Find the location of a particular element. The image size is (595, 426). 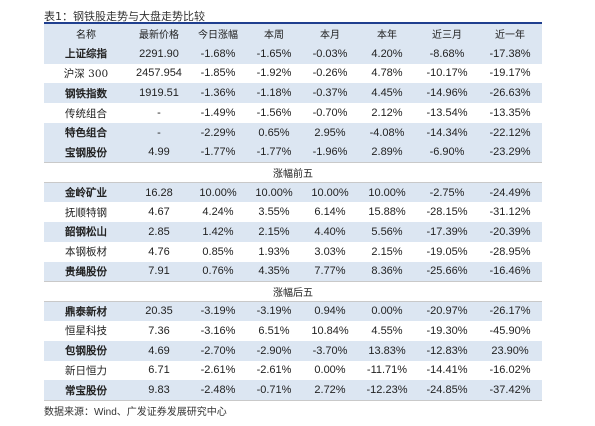

value-cell: -3.16% is located at coordinates (218, 330).